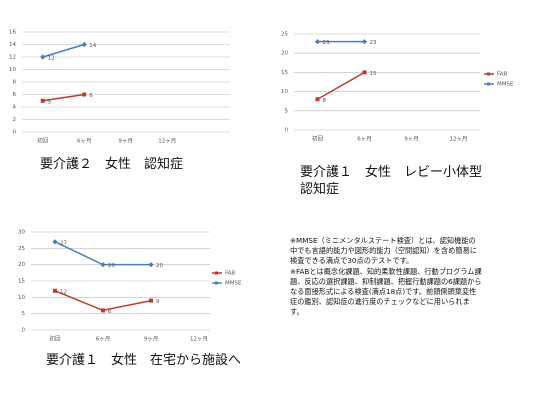 This screenshot has width=533, height=400. Describe the element at coordinates (15, 108) in the screenshot. I see `y-tick-label: 4` at that location.